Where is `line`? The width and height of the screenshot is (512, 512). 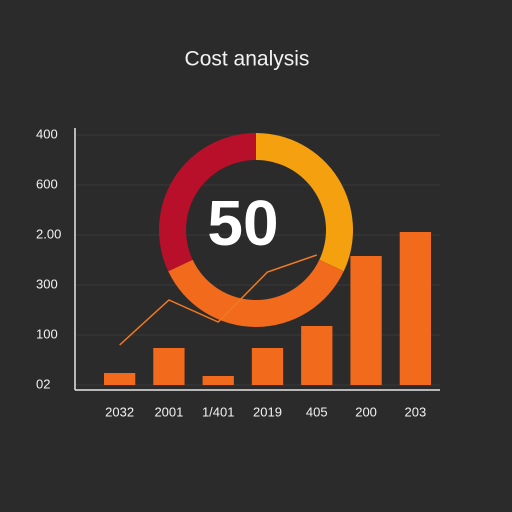 line is located at coordinates (218, 300).